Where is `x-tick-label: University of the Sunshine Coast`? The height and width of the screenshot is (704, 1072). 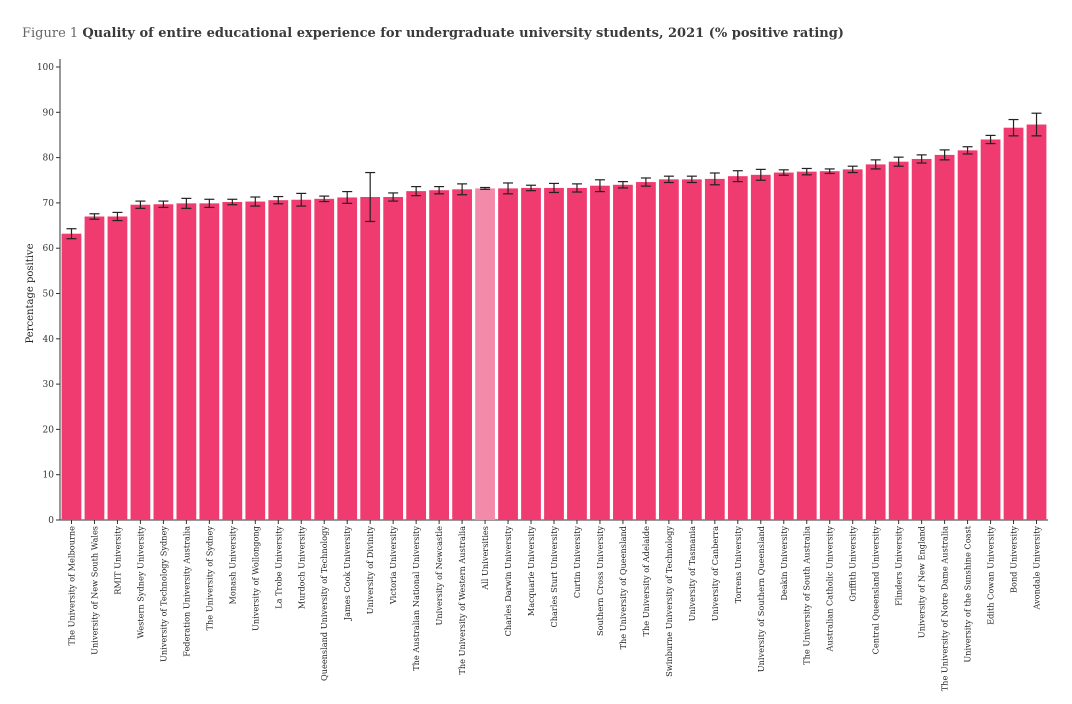
x-tick-label: University of the Sunshine Coast is located at coordinates (968, 593).